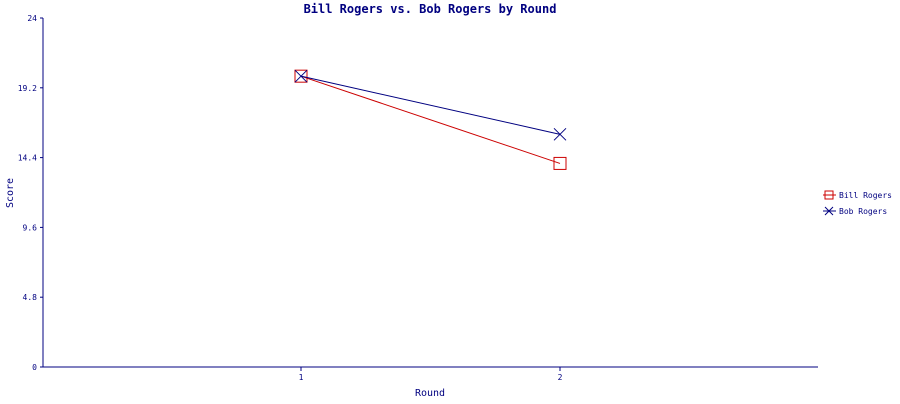 The image size is (900, 404). Describe the element at coordinates (301, 377) in the screenshot. I see `x-tick-label: 1` at that location.